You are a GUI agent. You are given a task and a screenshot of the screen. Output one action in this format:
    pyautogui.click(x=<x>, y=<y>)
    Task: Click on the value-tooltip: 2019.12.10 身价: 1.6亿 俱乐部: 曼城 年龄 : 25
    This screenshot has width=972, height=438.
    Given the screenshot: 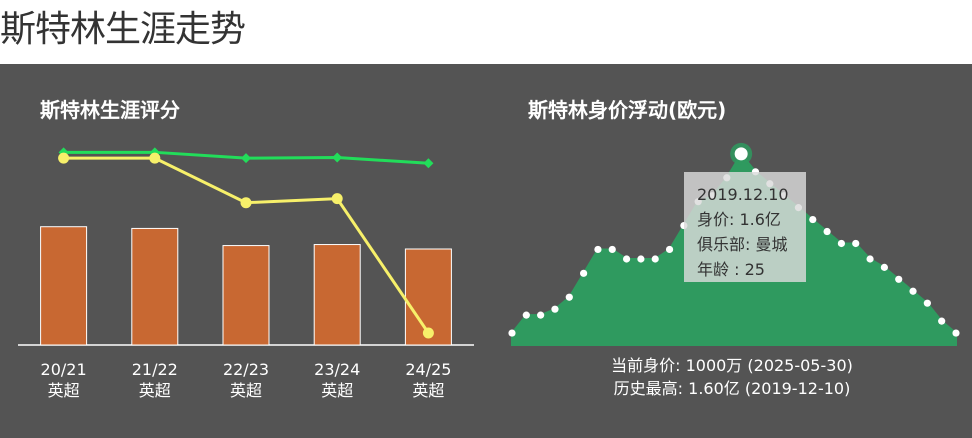 What is the action you would take?
    pyautogui.click(x=745, y=227)
    